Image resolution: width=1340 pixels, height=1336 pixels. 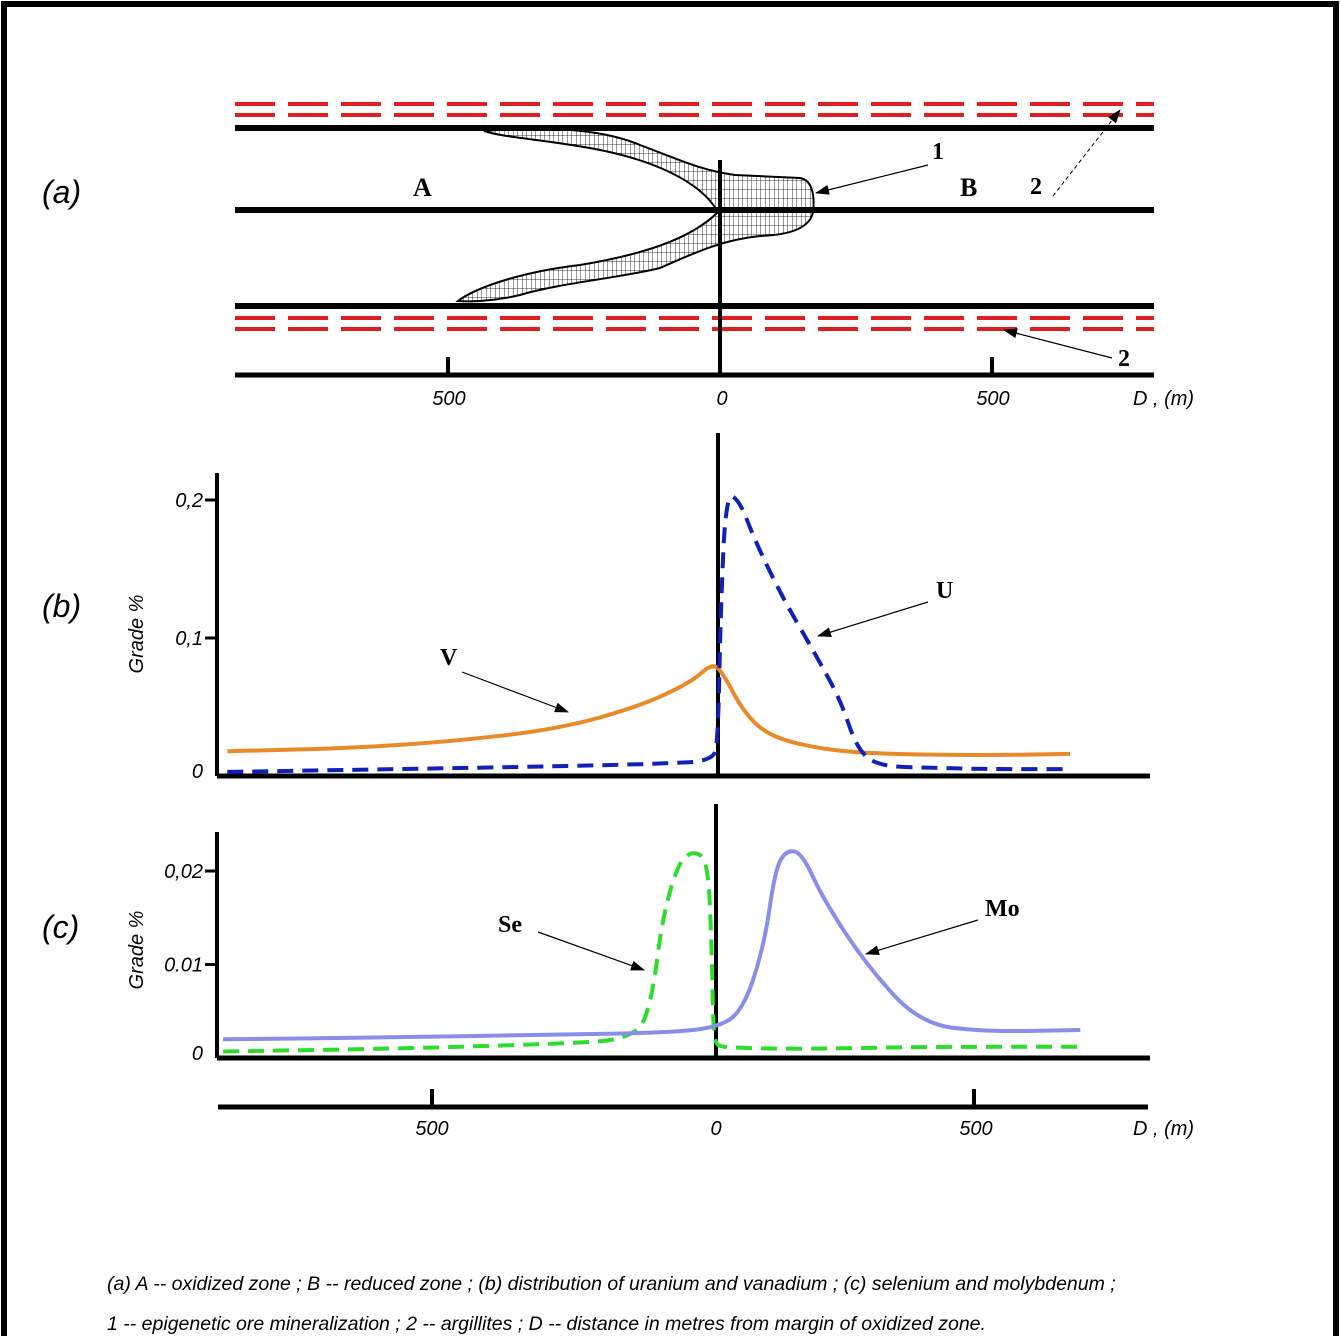 What do you see at coordinates (872, 179) in the screenshot?
I see `callout-1-arrow` at bounding box center [872, 179].